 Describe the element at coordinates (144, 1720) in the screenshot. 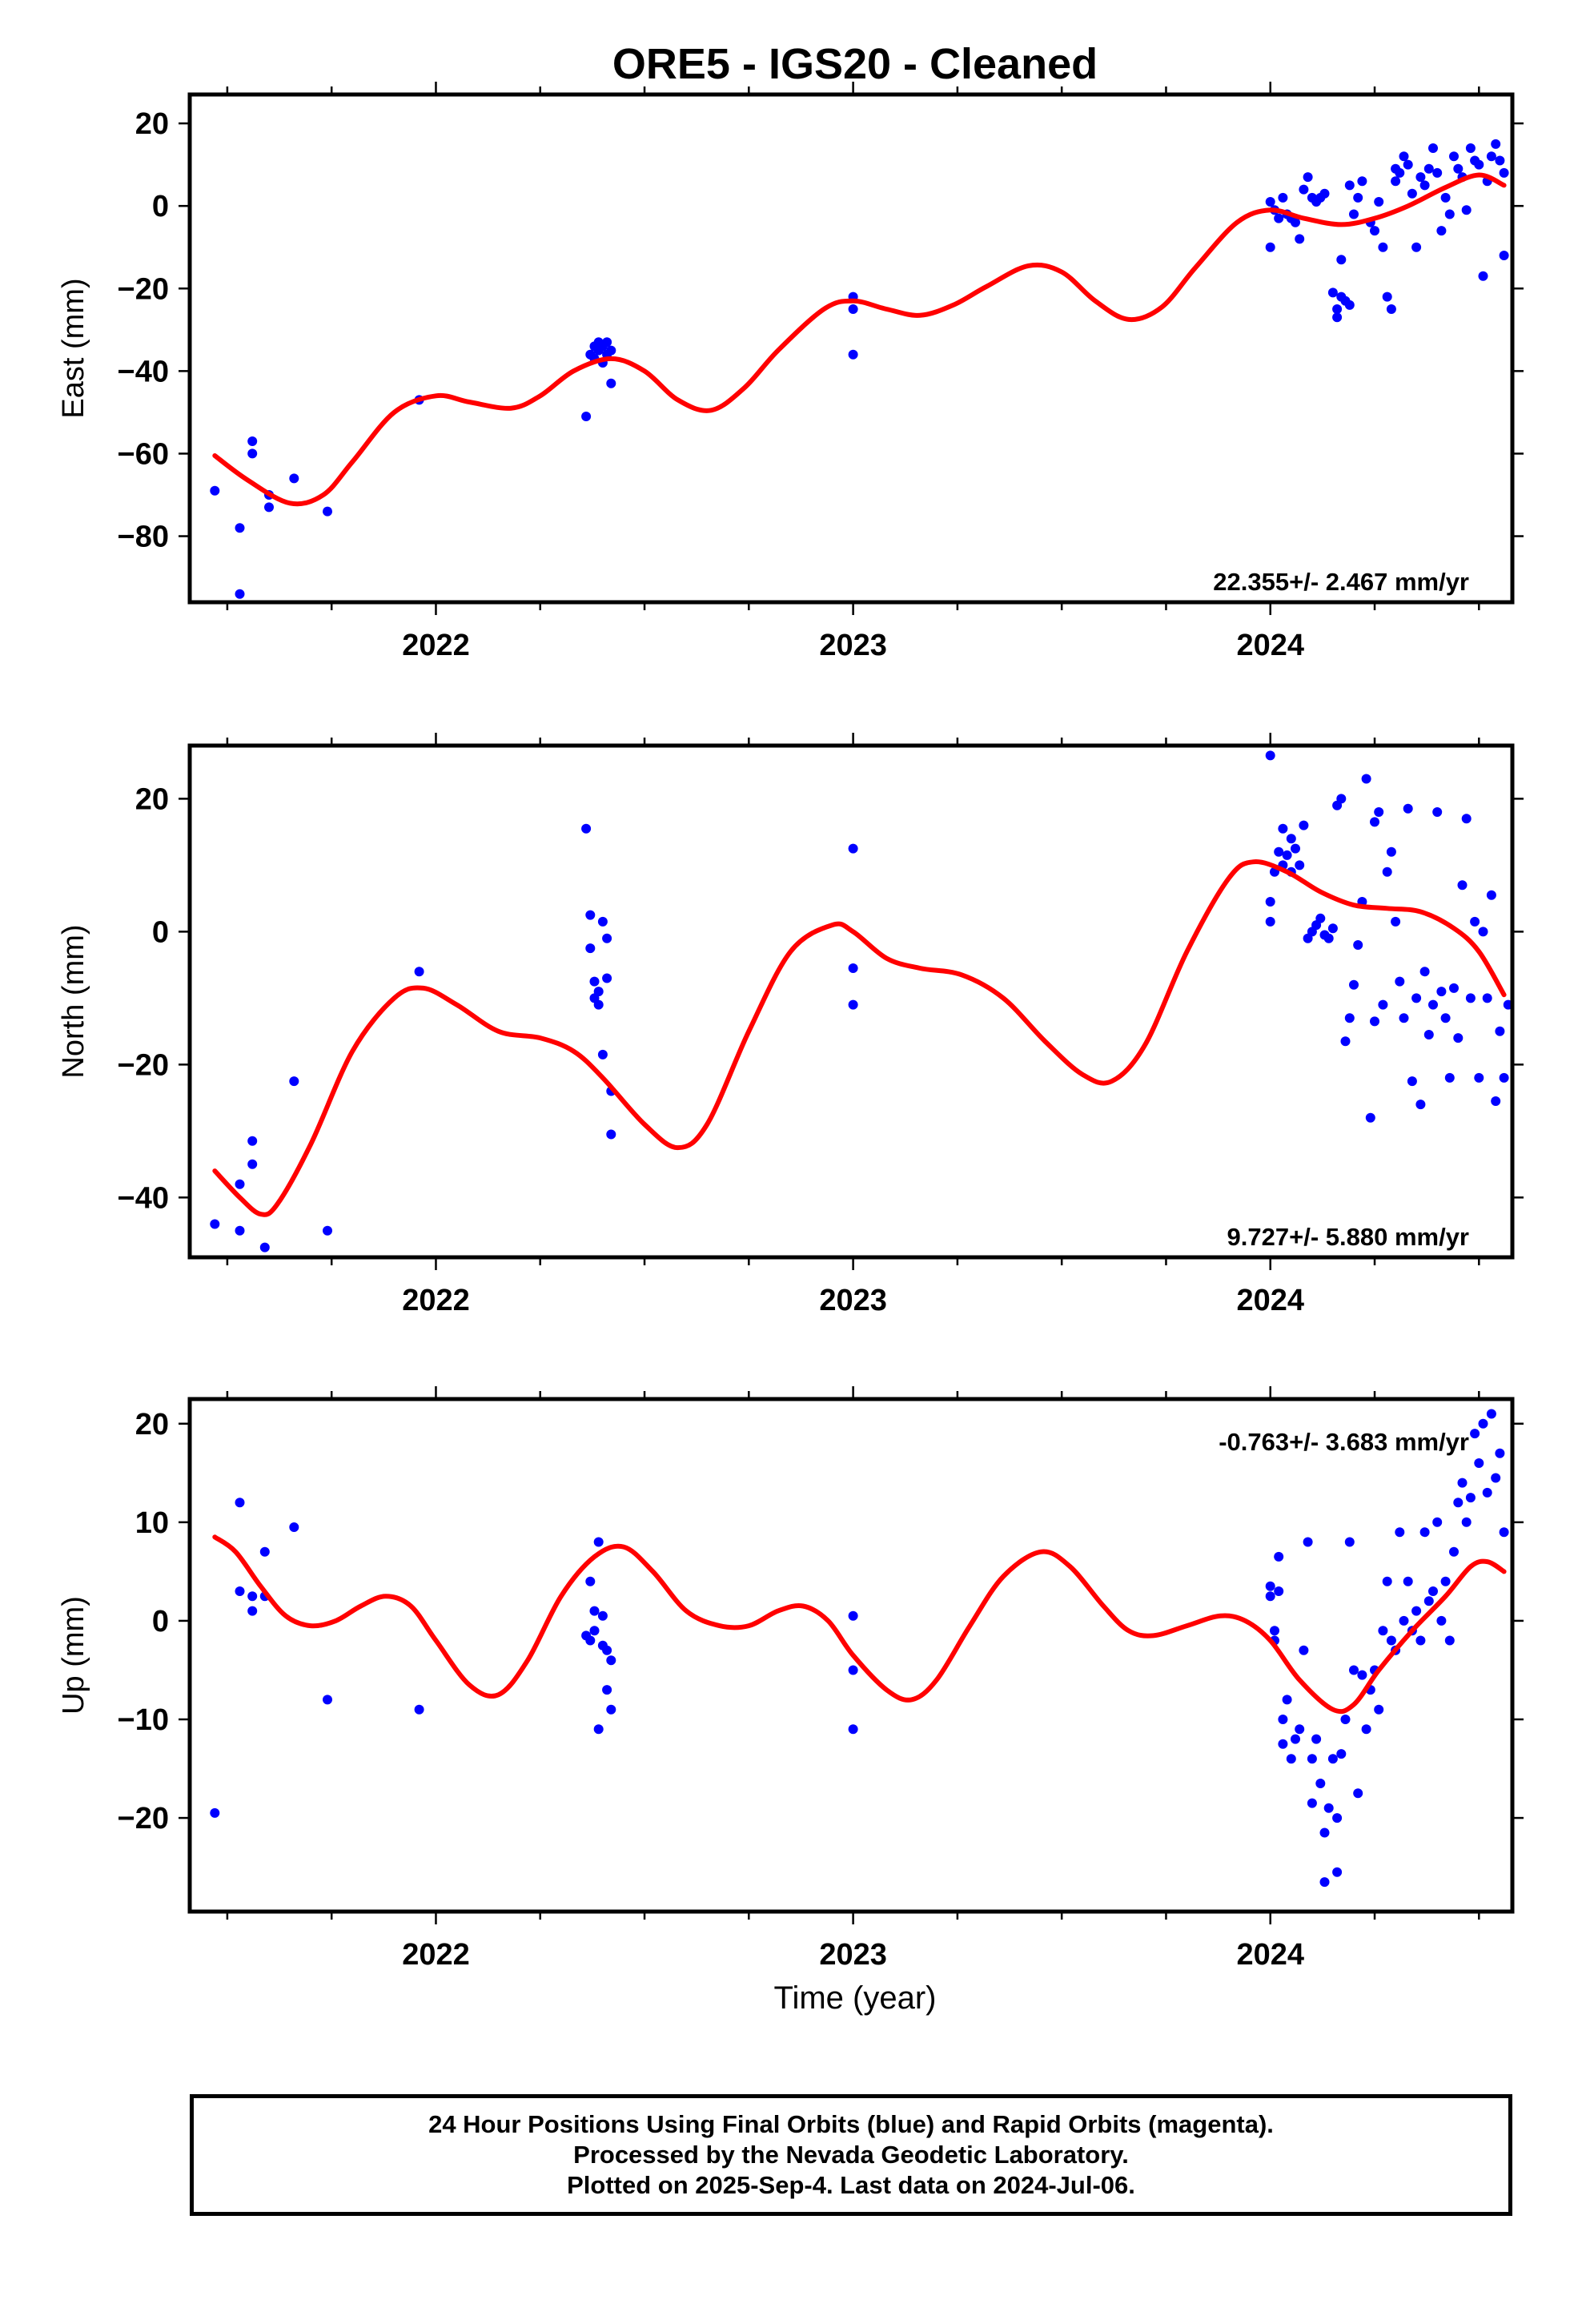

I see `y-tick-label: −10` at that location.